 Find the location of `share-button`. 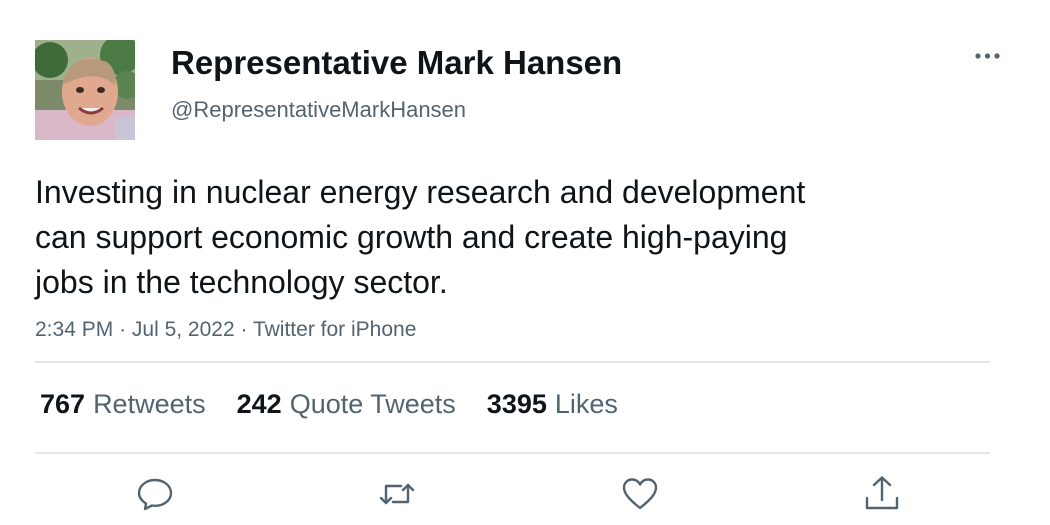

share-button is located at coordinates (882, 494).